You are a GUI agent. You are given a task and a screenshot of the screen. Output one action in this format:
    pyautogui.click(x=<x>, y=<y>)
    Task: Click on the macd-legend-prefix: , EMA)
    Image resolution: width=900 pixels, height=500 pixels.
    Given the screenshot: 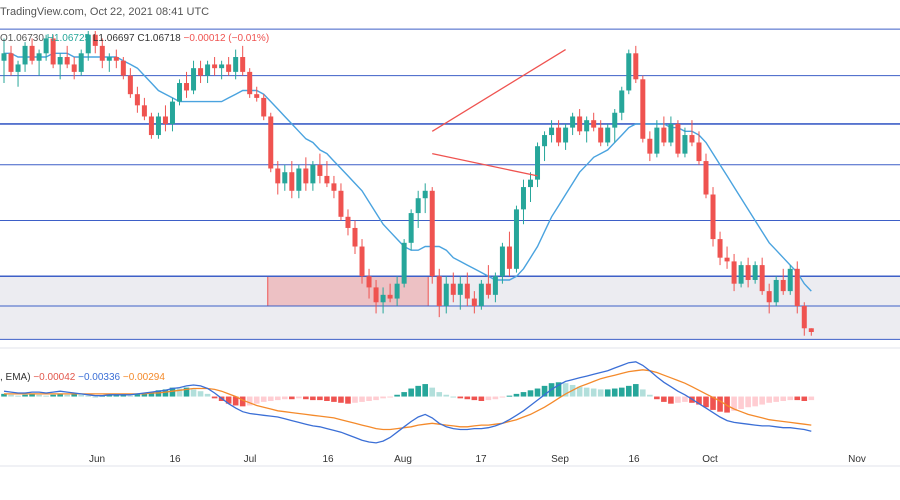 What is the action you would take?
    pyautogui.click(x=15, y=377)
    